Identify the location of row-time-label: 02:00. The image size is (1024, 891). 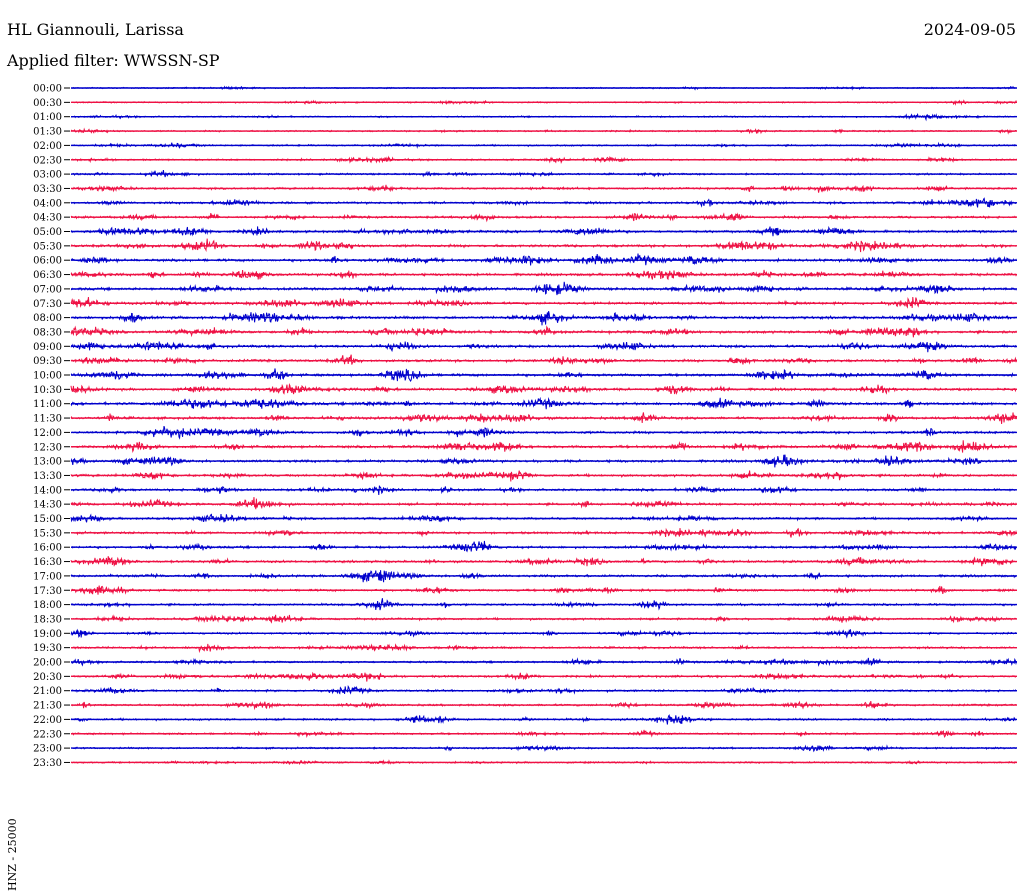
(47, 146).